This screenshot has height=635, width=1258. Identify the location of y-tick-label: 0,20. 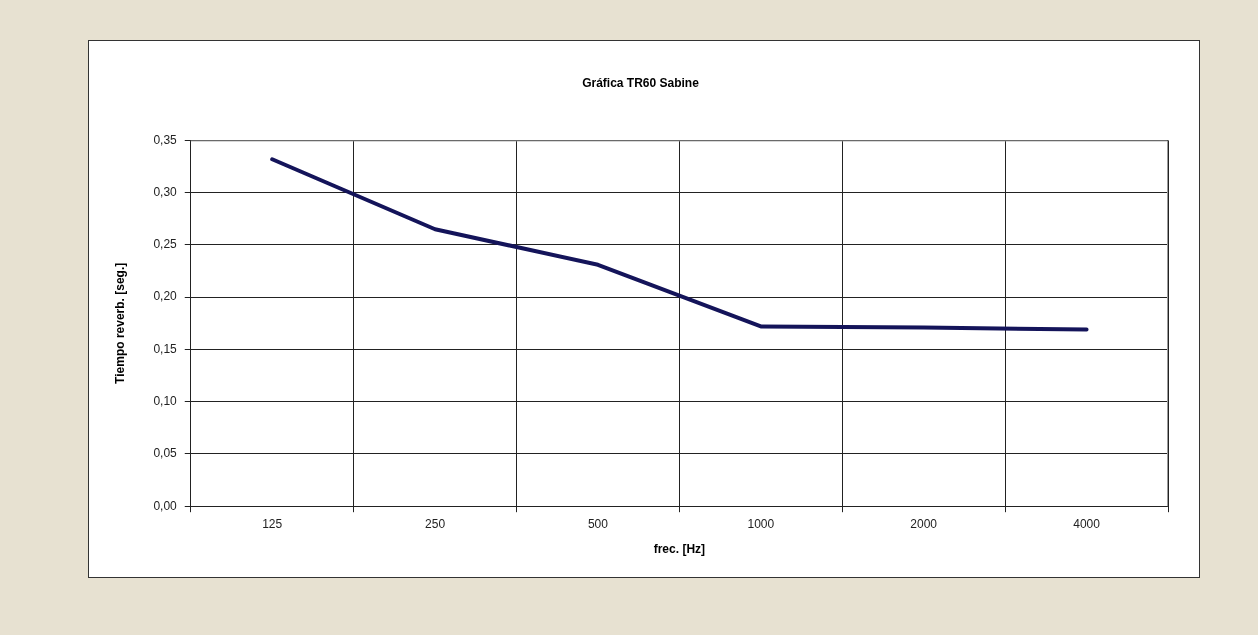
(165, 296).